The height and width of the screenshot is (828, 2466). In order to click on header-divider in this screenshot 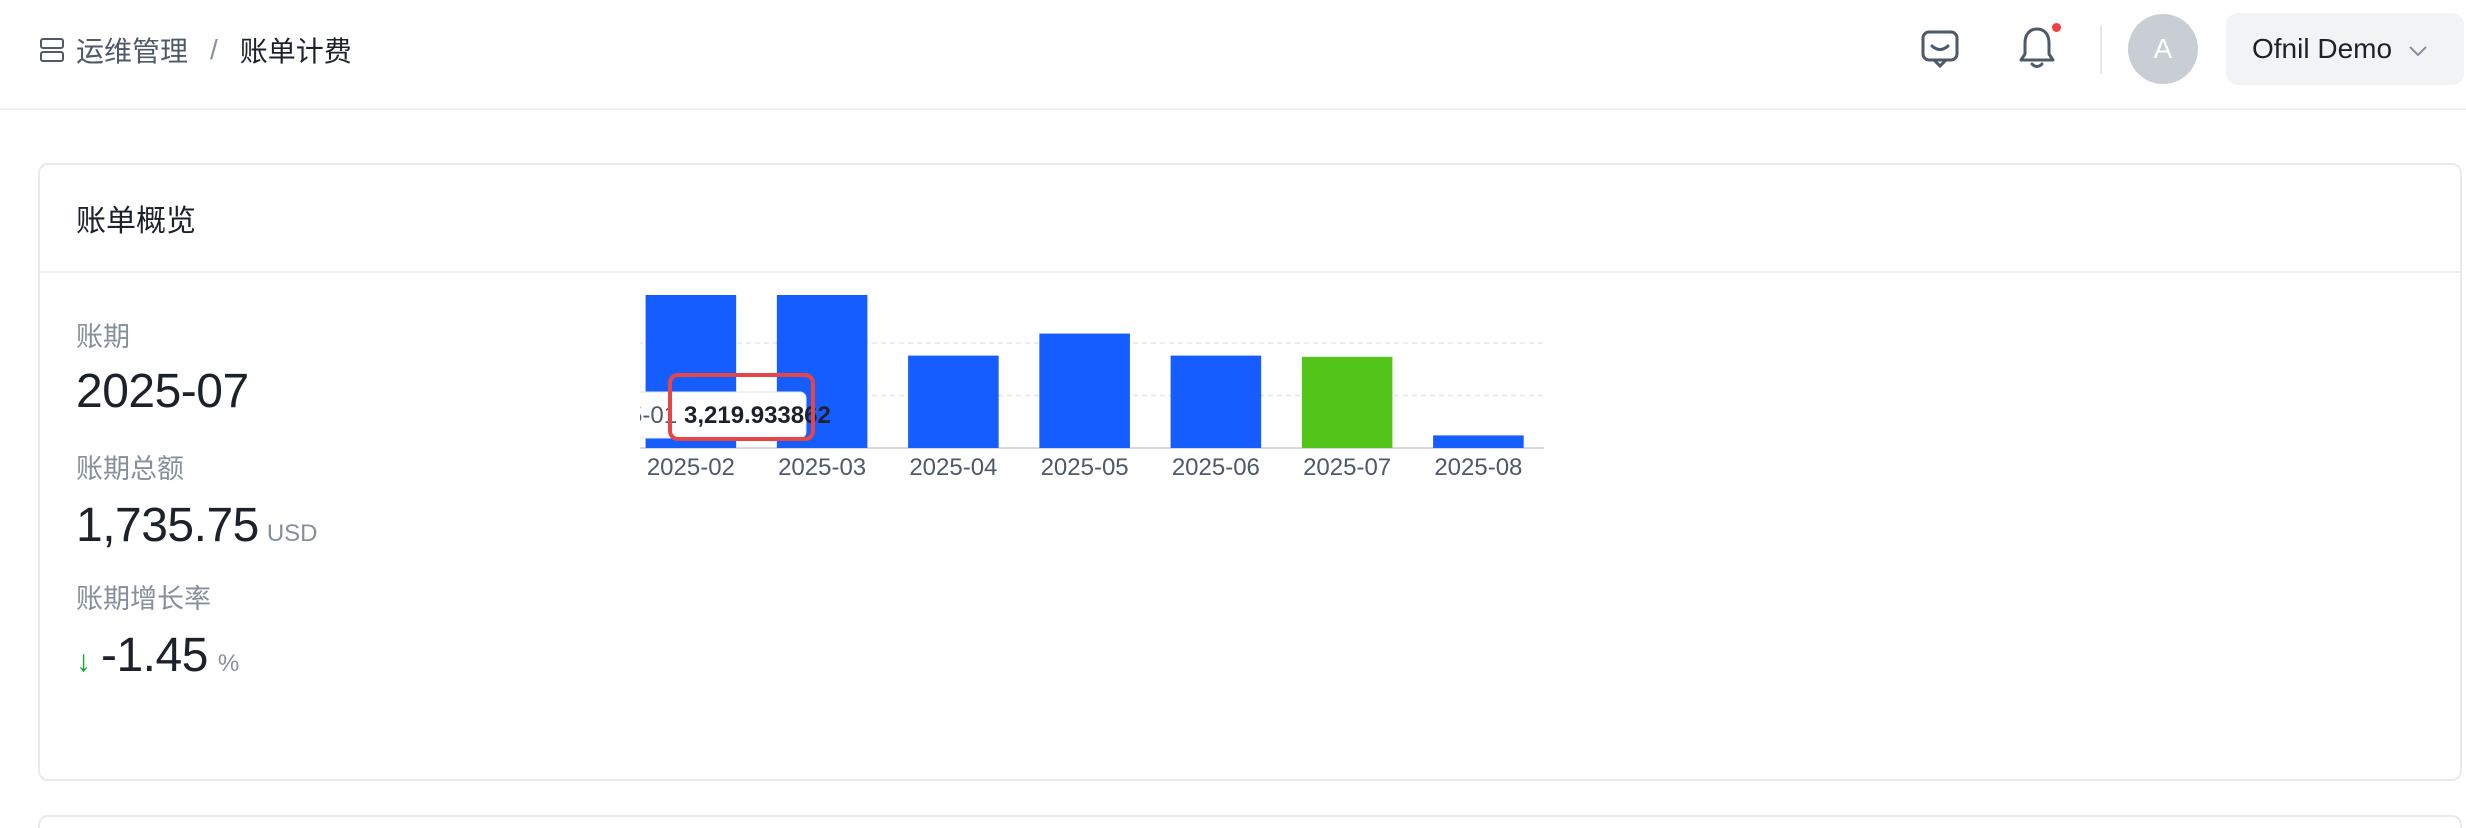, I will do `click(2101, 50)`.